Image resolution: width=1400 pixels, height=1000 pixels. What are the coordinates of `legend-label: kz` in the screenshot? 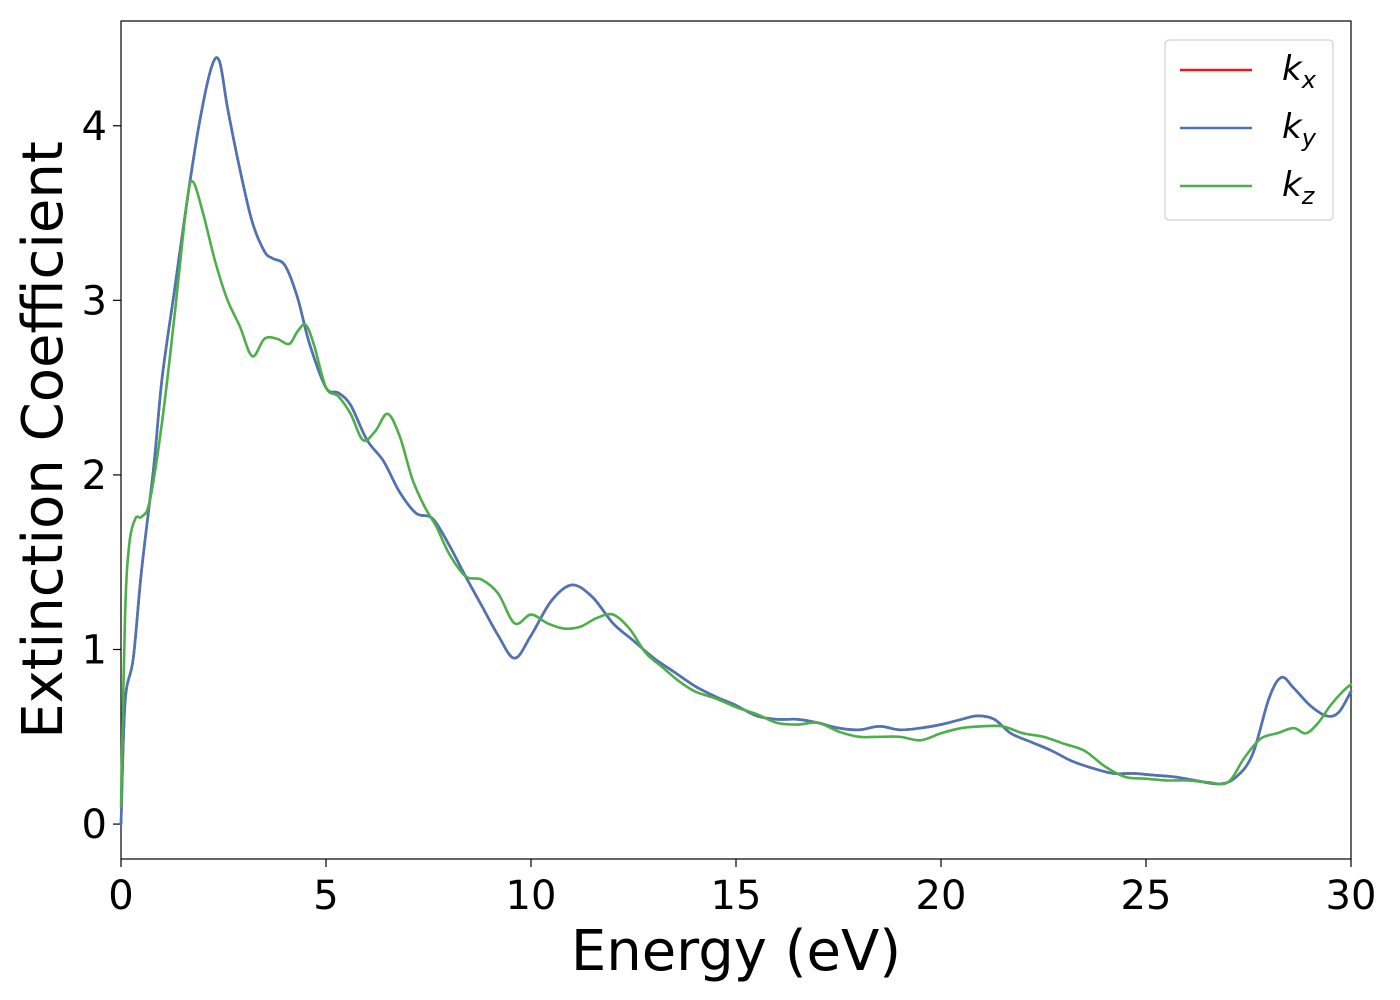 It's located at (1299, 187).